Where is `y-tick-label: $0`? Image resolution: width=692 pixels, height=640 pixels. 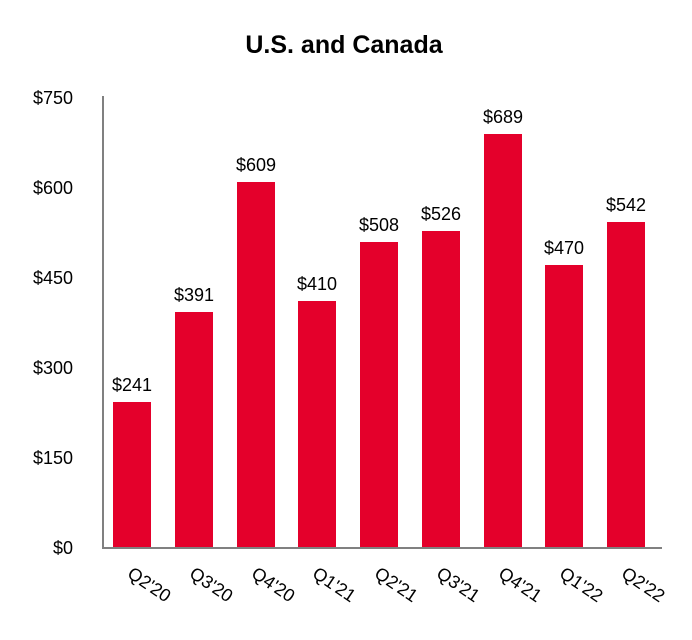
y-tick-label: $0 is located at coordinates (62, 547).